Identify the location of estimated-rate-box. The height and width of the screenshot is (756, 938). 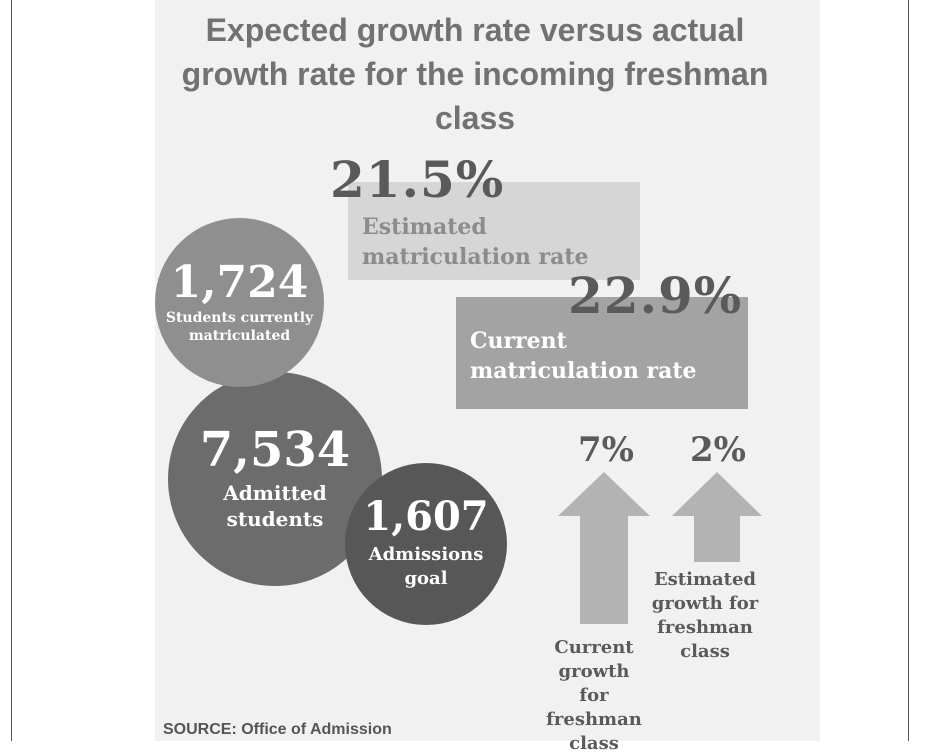
(494, 231).